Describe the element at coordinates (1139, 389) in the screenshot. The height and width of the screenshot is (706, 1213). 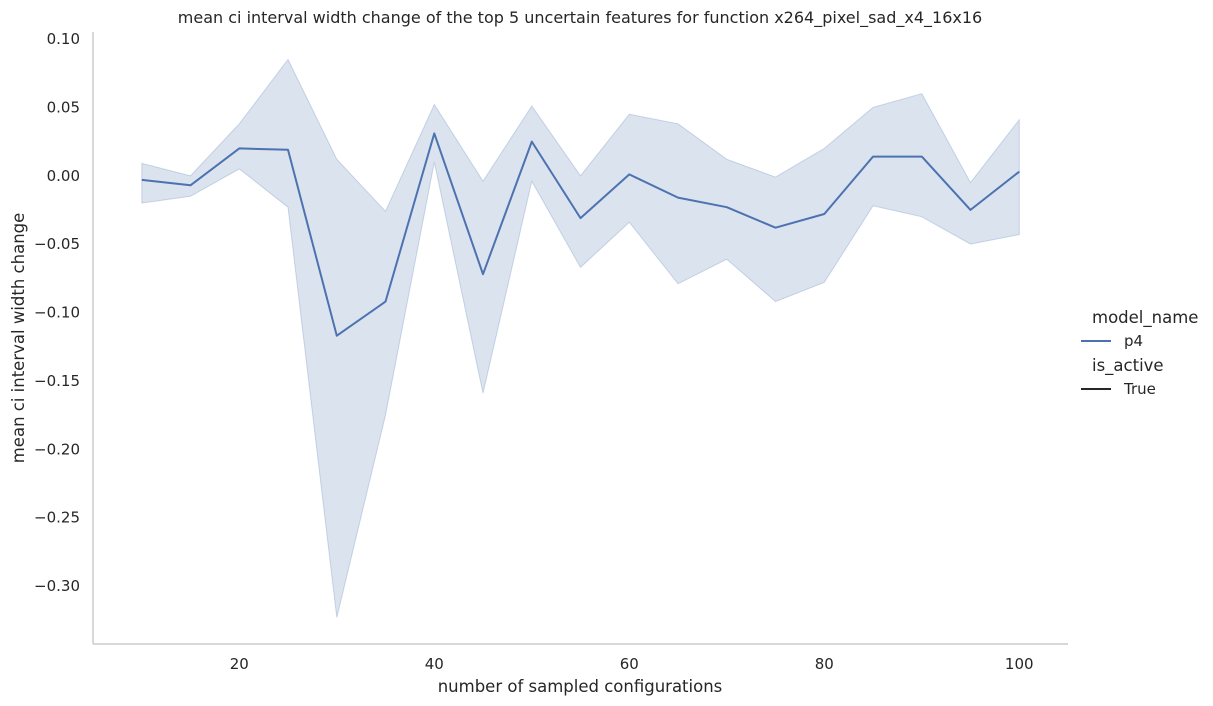
I see `legend-entry-true: True` at that location.